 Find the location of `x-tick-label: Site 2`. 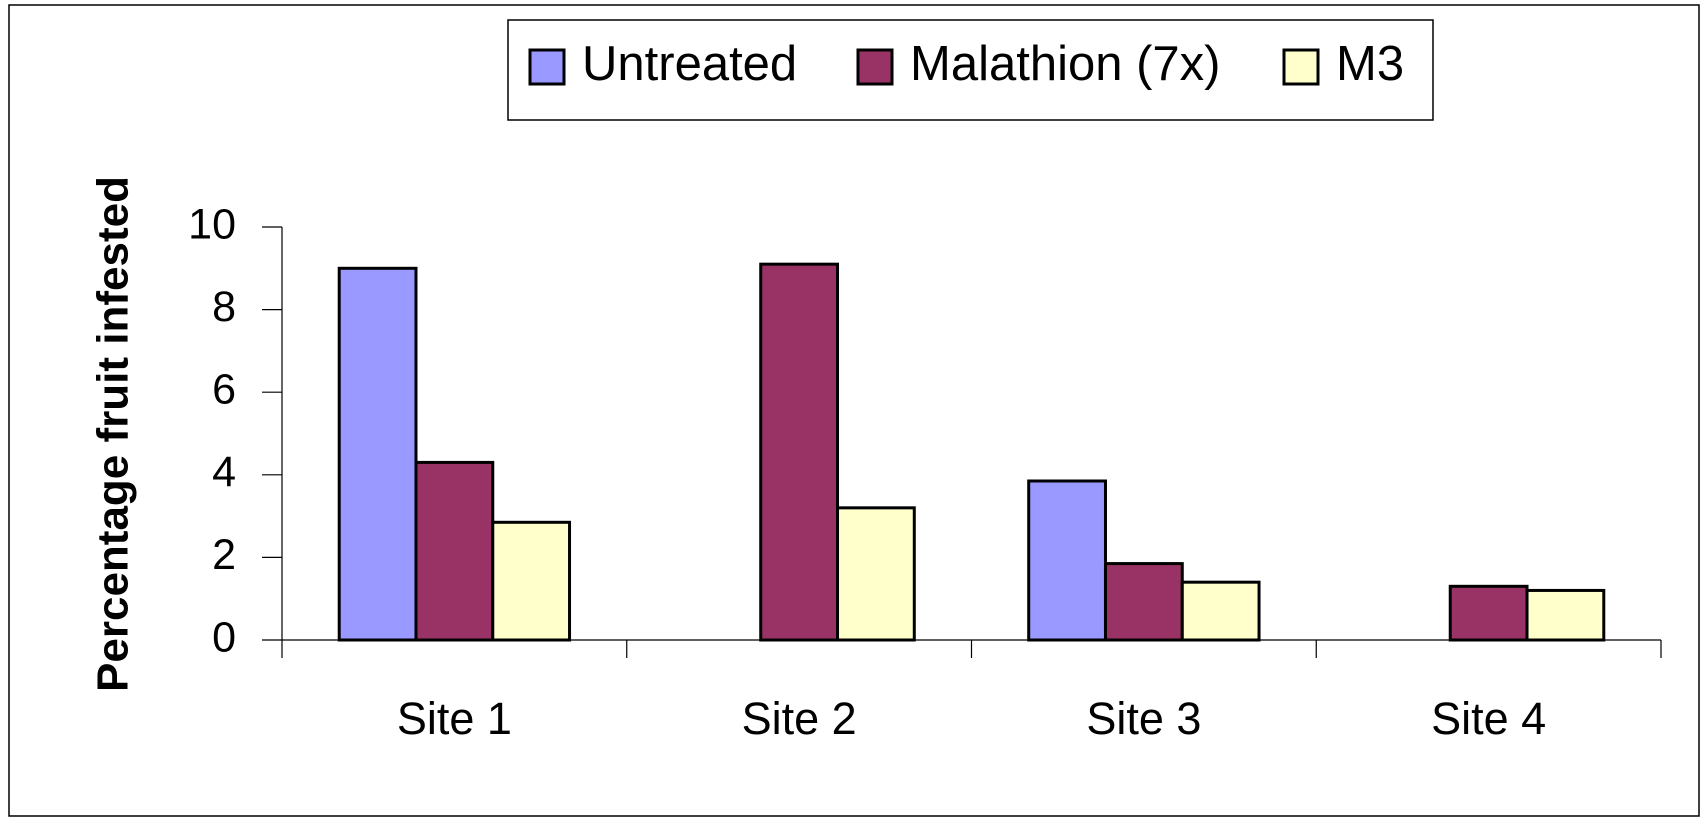

x-tick-label: Site 2 is located at coordinates (799, 718).